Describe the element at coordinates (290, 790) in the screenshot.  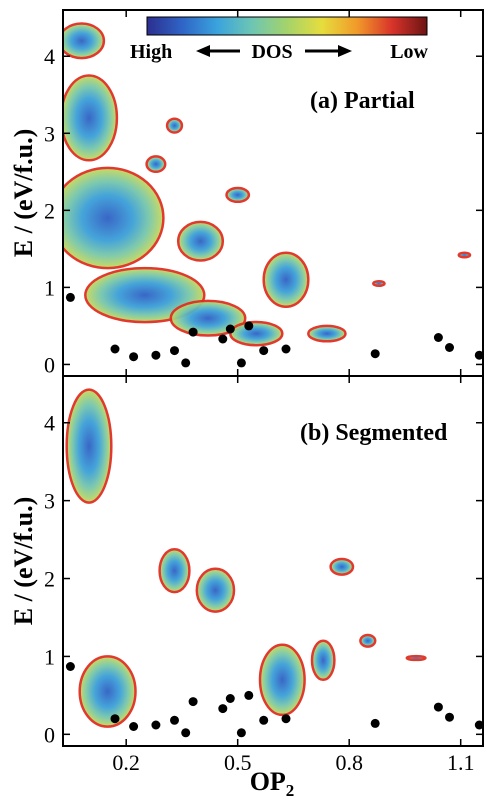
I see `x-axis-label-sub: 2` at that location.